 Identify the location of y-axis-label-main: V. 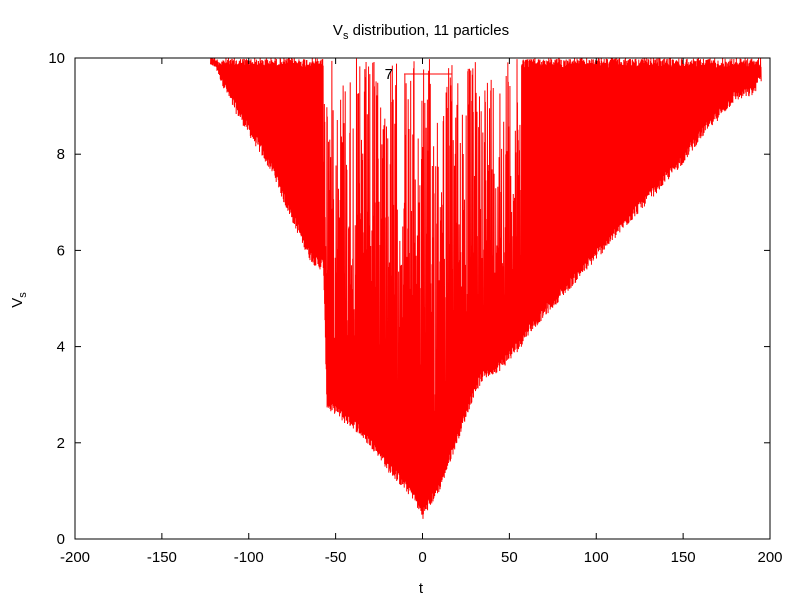
(17, 303).